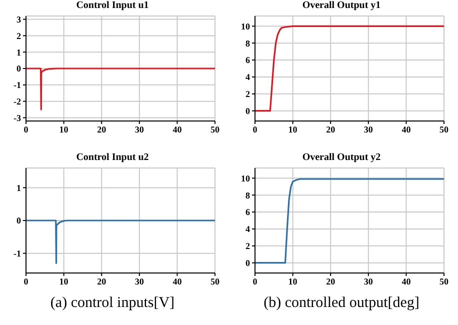 Image resolution: width=458 pixels, height=325 pixels. I want to click on y-tick-label: -2, so click(18, 101).